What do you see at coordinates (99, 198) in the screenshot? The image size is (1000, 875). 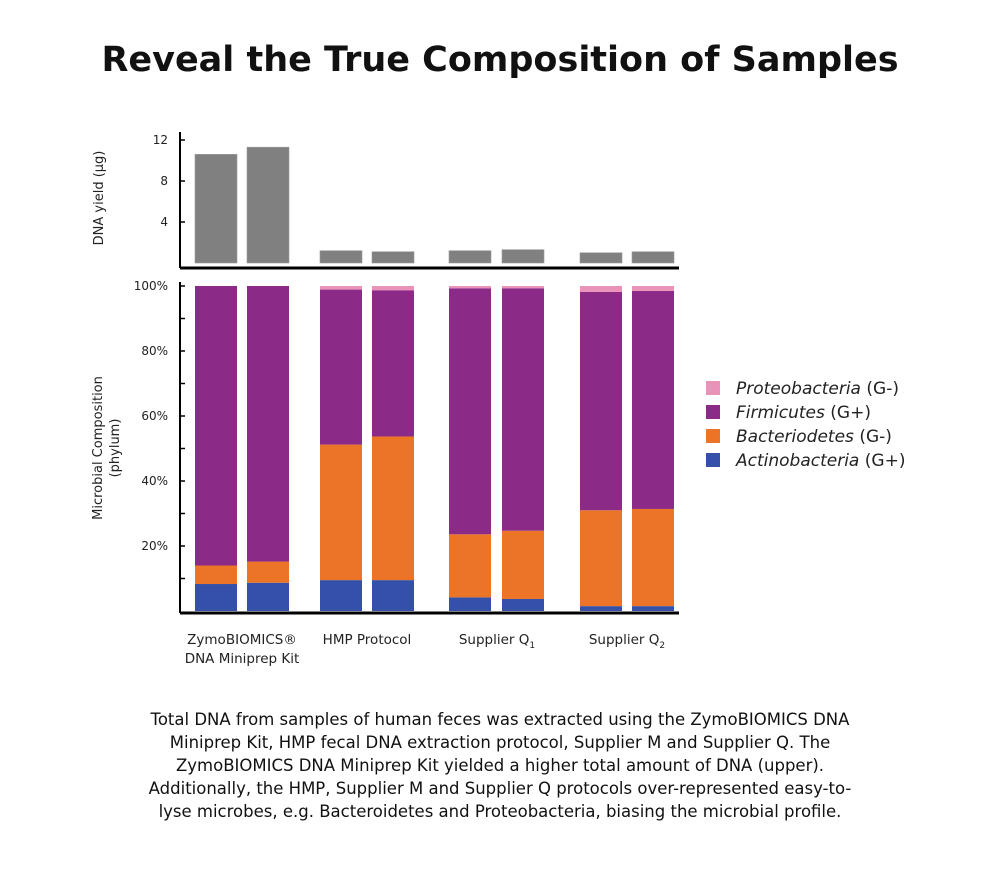 I see `y-axis-label-yield: DNA yield (µg)` at bounding box center [99, 198].